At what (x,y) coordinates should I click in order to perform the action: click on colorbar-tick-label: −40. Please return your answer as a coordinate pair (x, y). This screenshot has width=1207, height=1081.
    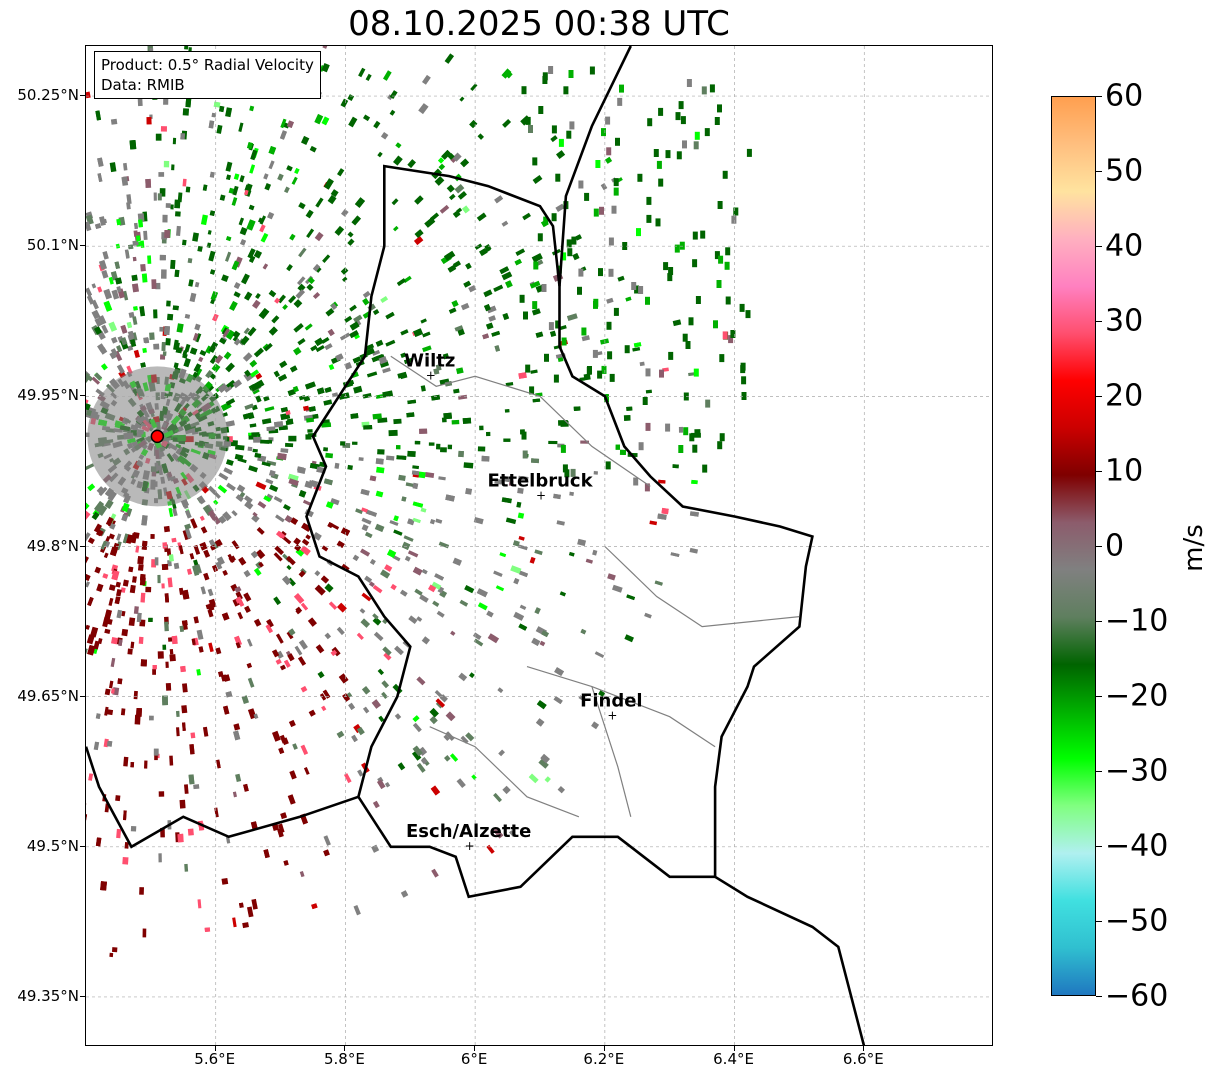
    Looking at the image, I should click on (1137, 846).